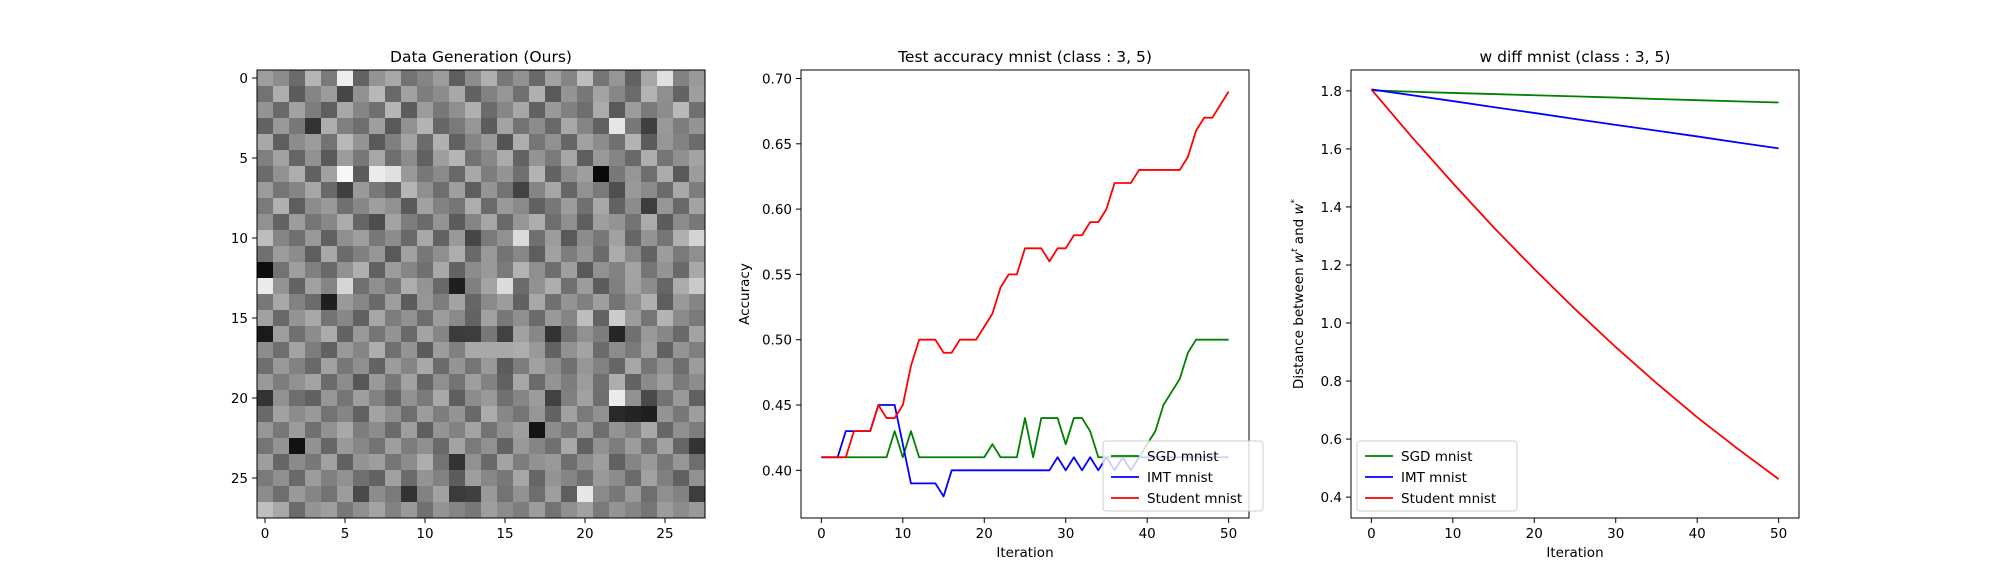 The image size is (2000, 580). What do you see at coordinates (777, 79) in the screenshot?
I see `y-tick-label: 0.70` at bounding box center [777, 79].